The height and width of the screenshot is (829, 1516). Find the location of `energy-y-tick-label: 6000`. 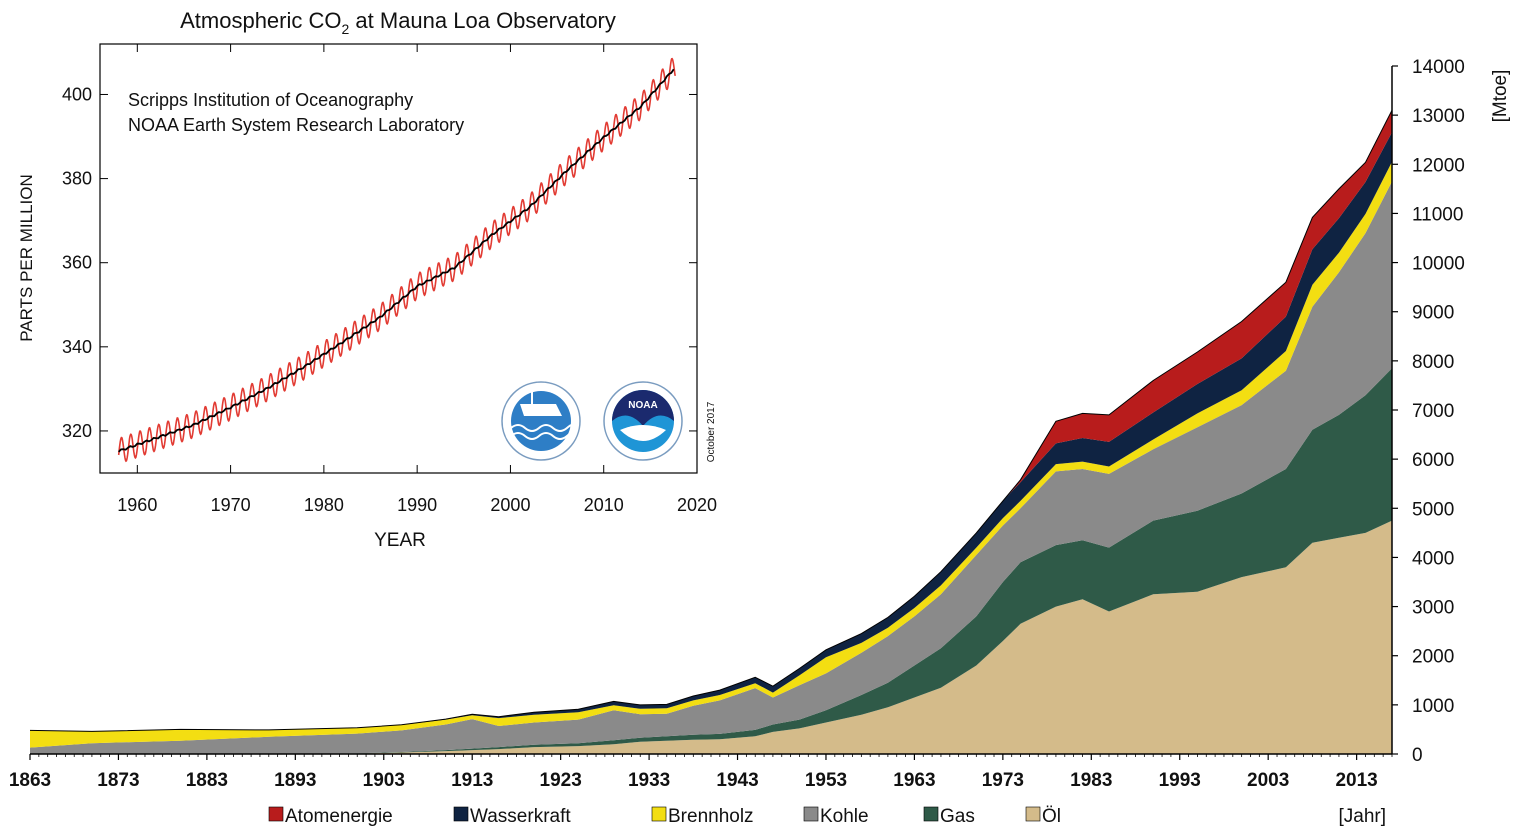

energy-y-tick-label: 6000 is located at coordinates (1433, 460).